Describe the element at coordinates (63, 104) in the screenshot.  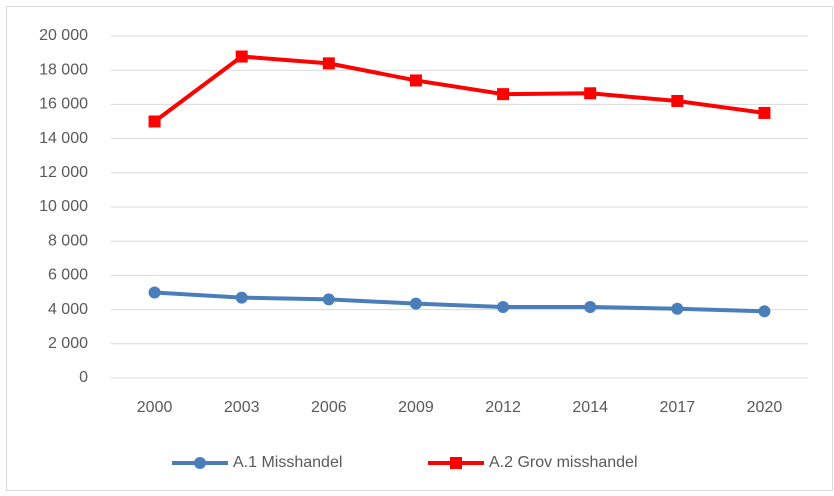
I see `y-tick-label: 16 000` at that location.